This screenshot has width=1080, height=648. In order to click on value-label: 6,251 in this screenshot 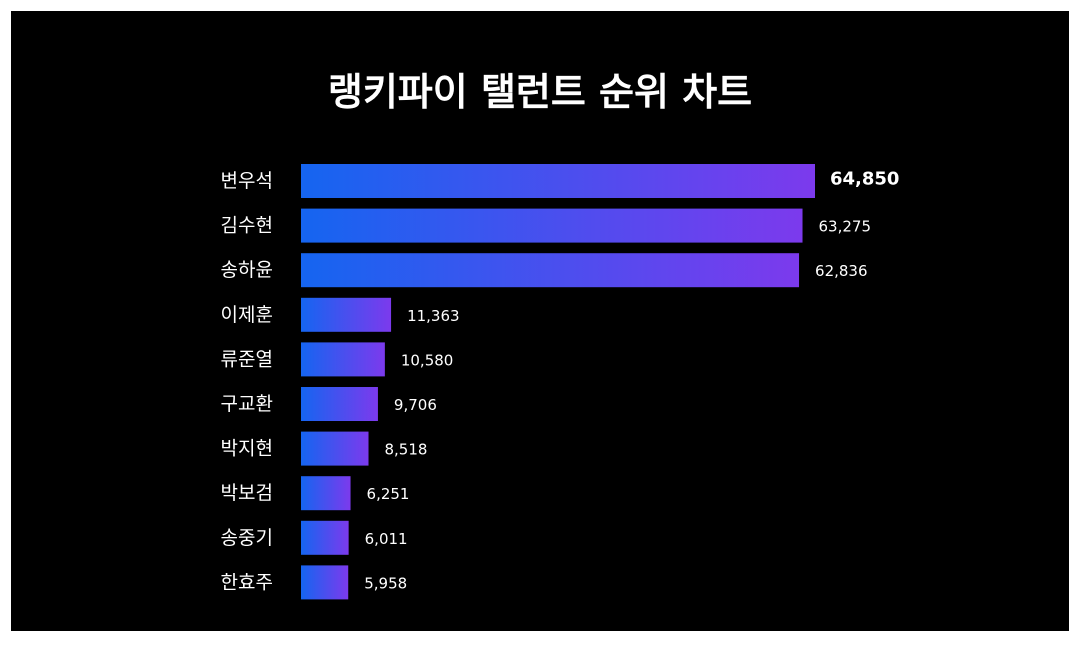, I will do `click(388, 494)`.